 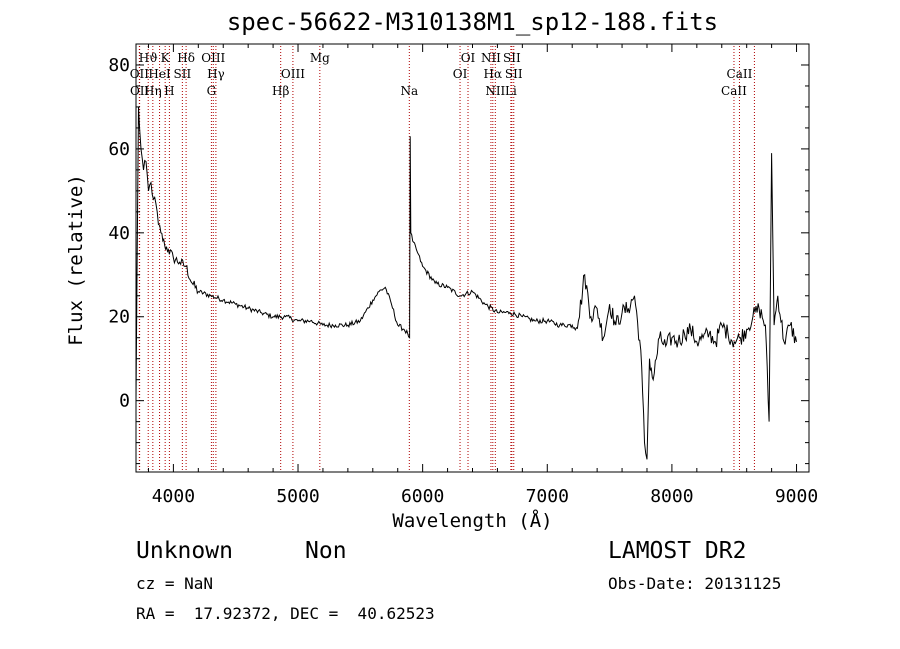 I want to click on y-tick-label: 80, so click(x=119, y=65).